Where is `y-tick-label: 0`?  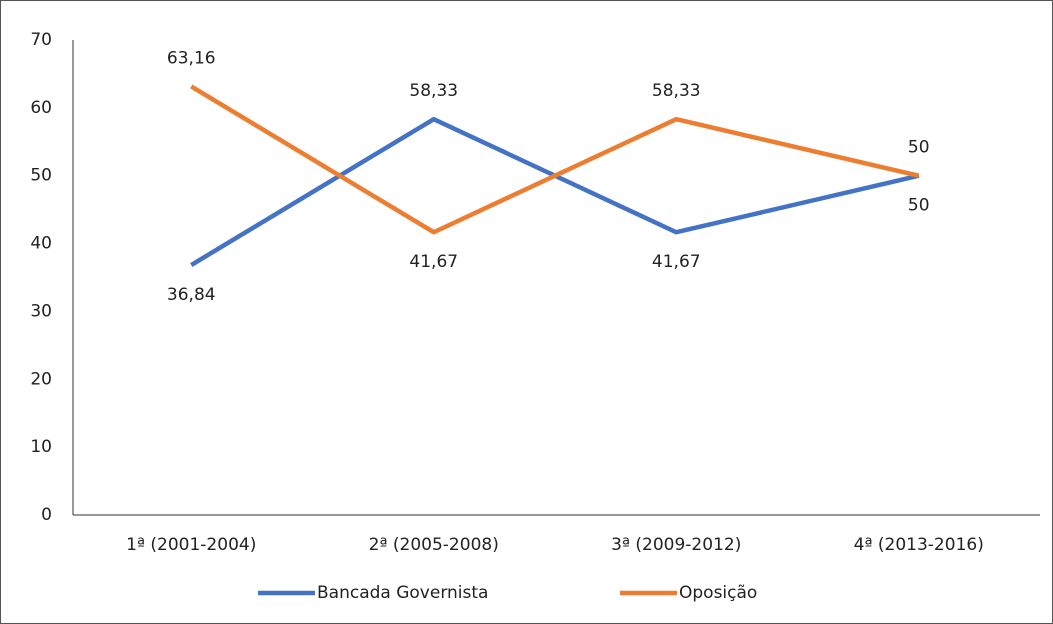 y-tick-label: 0 is located at coordinates (46, 515).